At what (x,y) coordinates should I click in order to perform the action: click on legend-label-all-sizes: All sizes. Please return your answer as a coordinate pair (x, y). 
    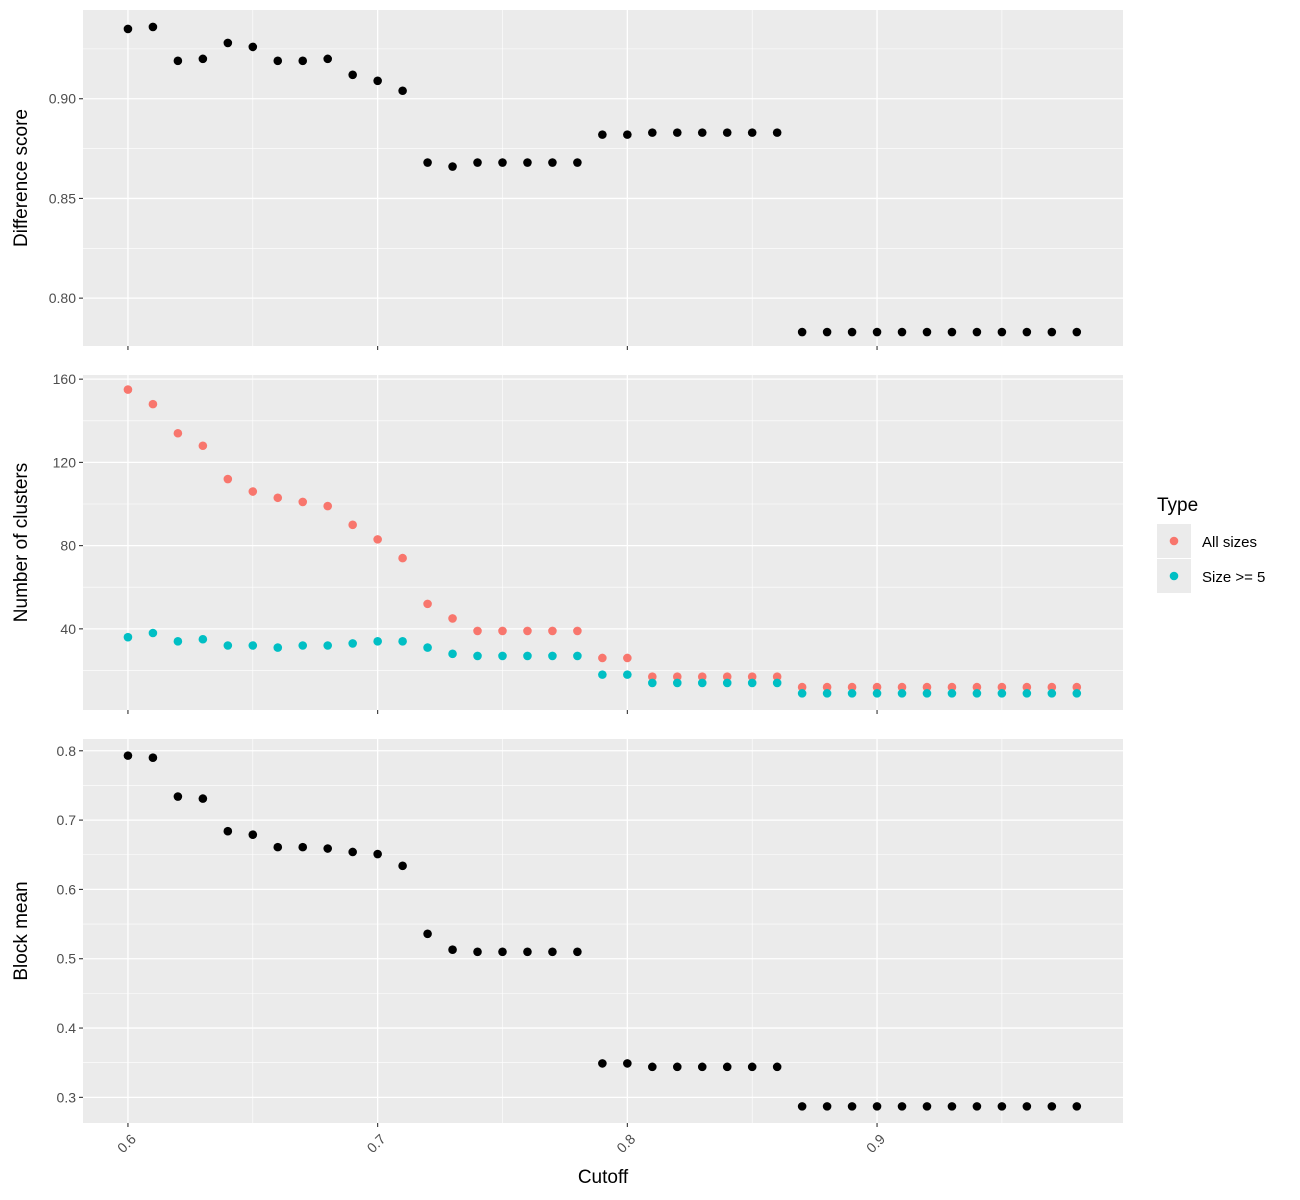
    Looking at the image, I should click on (1229, 542).